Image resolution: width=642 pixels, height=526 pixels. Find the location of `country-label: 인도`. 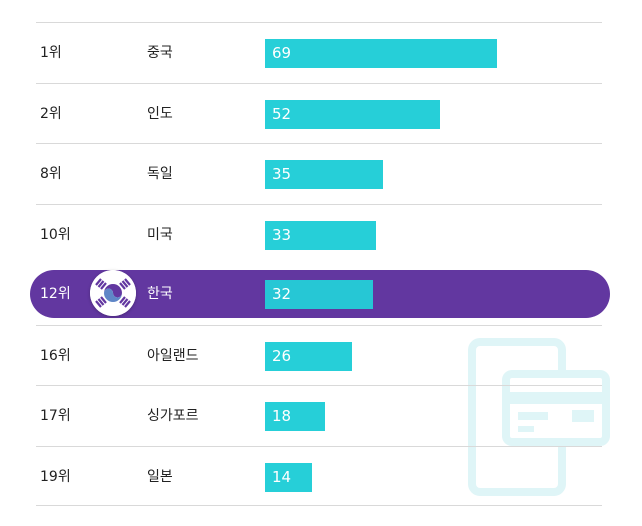

country-label: 인도 is located at coordinates (160, 113).